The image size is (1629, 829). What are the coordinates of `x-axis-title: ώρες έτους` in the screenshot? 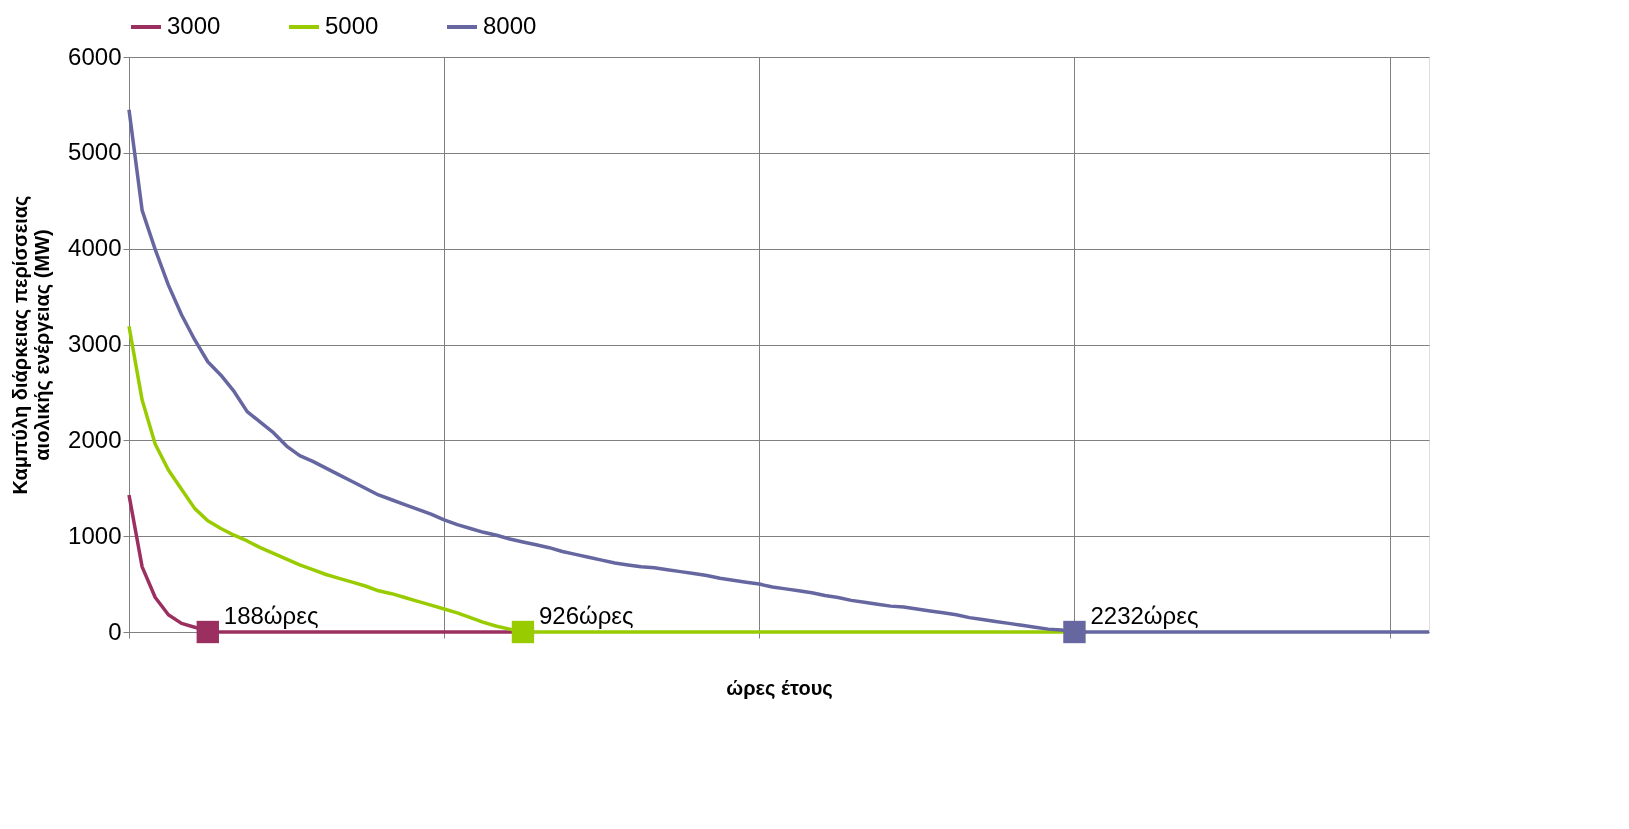 It's located at (779, 688).